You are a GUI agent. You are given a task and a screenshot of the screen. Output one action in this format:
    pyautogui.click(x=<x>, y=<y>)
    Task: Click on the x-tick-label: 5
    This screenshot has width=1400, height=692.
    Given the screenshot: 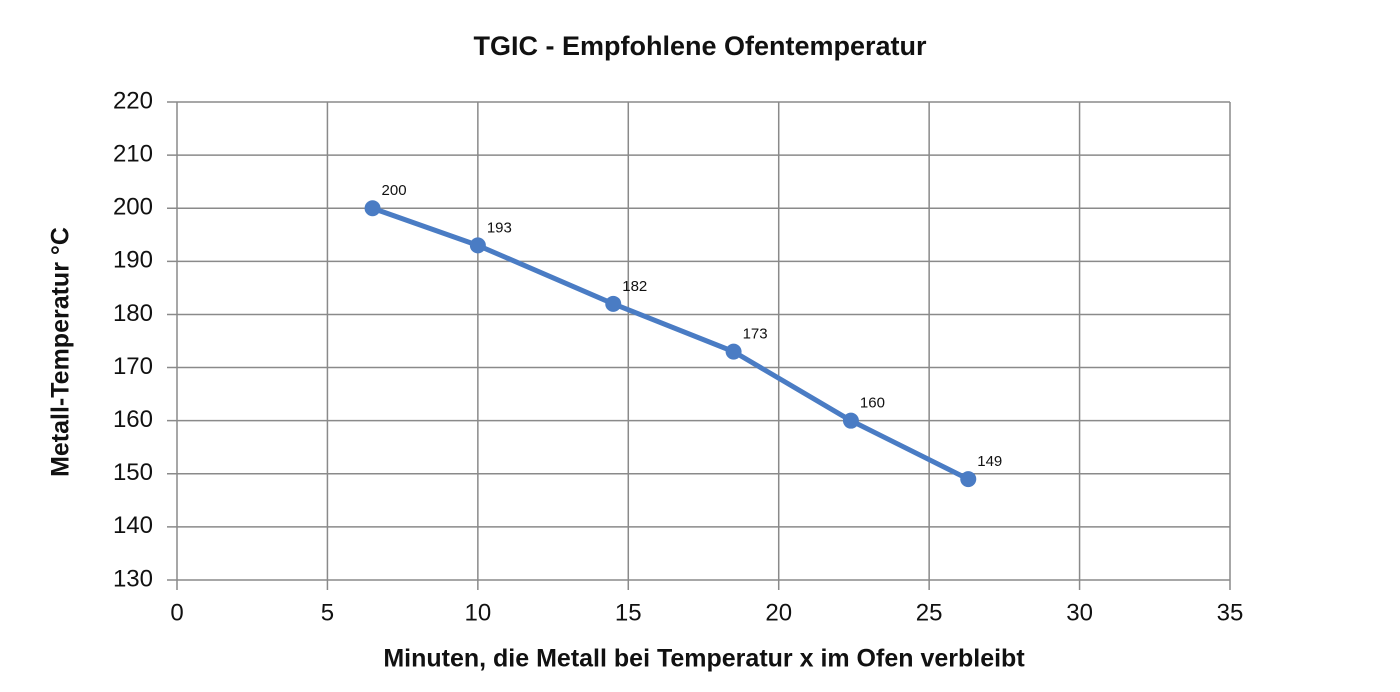 What is the action you would take?
    pyautogui.click(x=327, y=612)
    